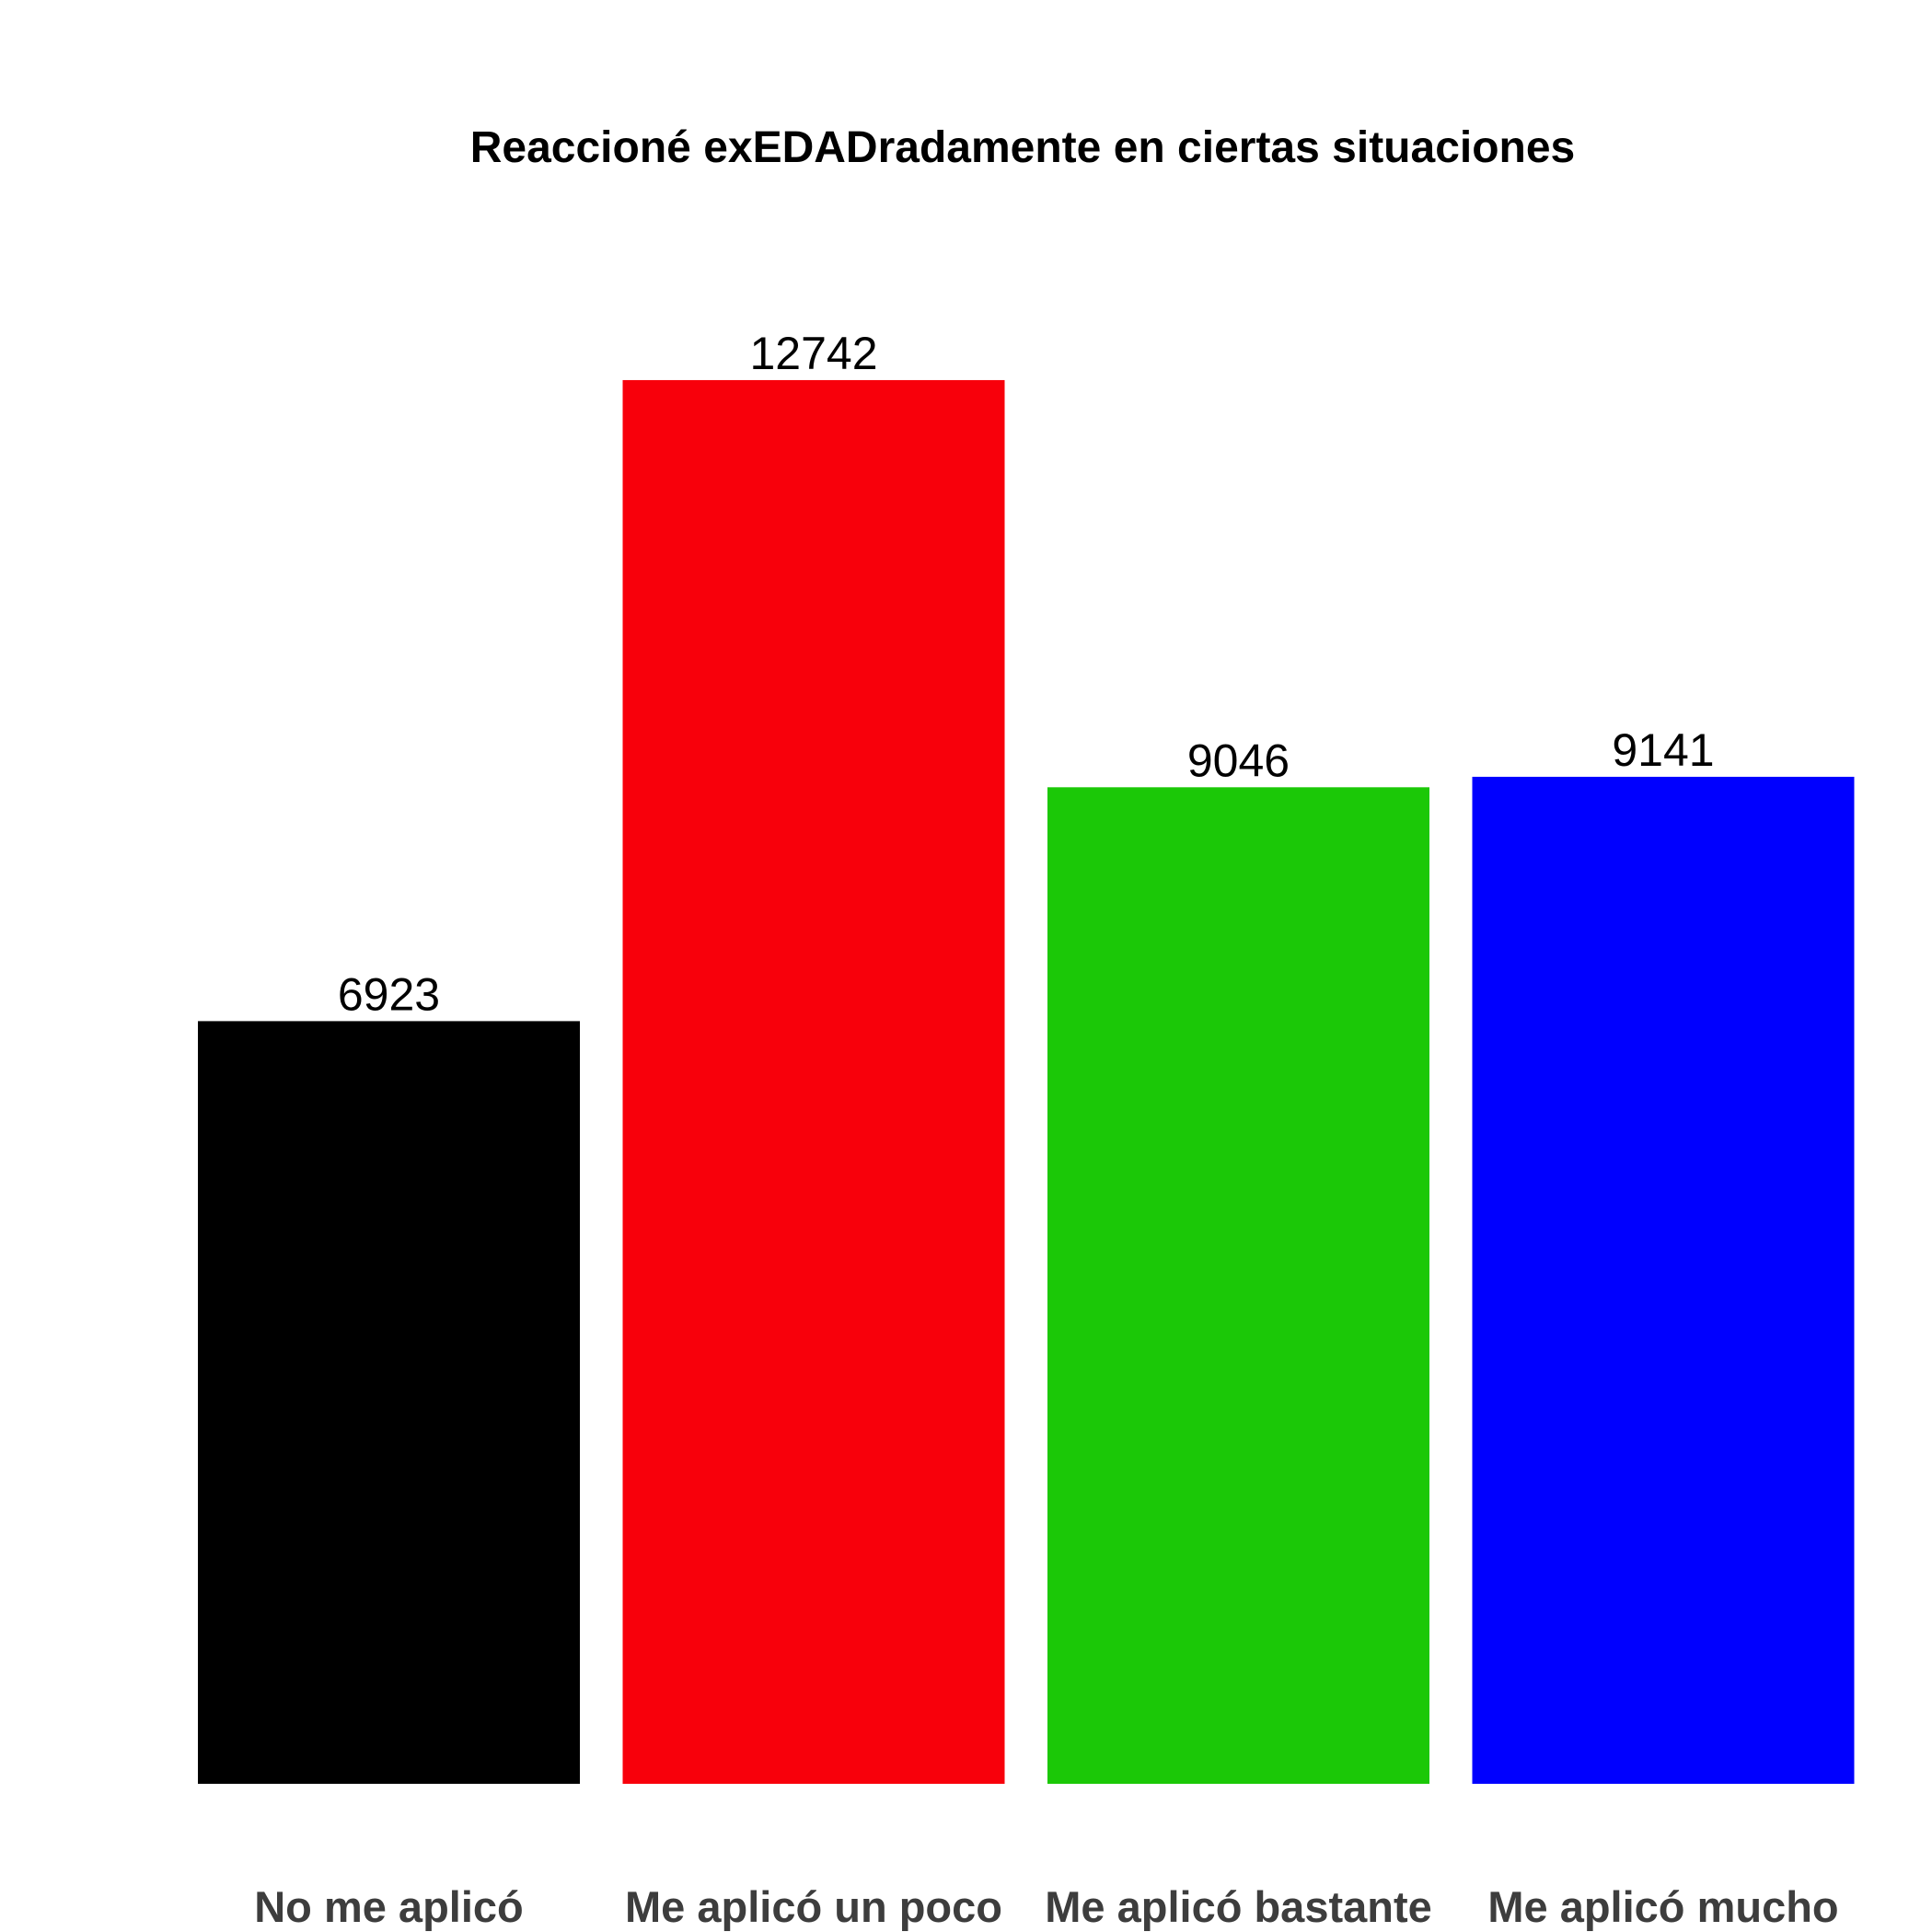 Image resolution: width=1932 pixels, height=1932 pixels. What do you see at coordinates (814, 1907) in the screenshot?
I see `x-tick-label-2: Me aplicó un poco` at bounding box center [814, 1907].